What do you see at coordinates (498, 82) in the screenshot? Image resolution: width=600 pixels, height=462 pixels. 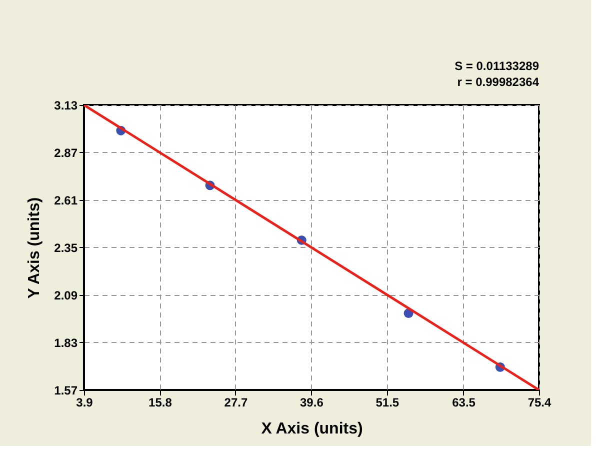 I see `text: r = 0.99982364` at bounding box center [498, 82].